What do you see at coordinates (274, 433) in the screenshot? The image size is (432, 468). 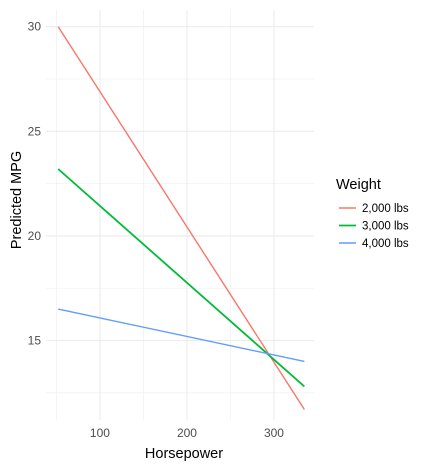 I see `x-tick-label: 300` at bounding box center [274, 433].